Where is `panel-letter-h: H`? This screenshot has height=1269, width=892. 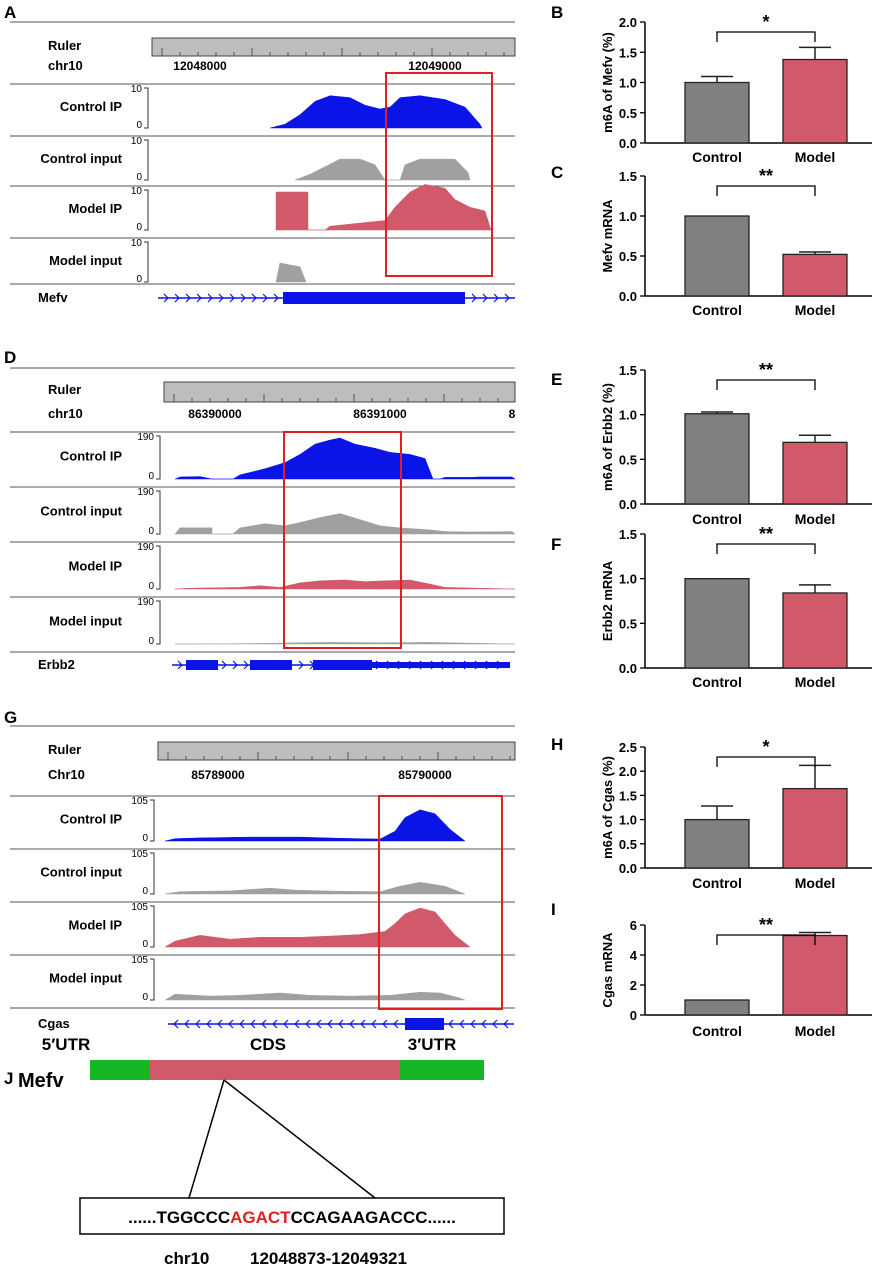
panel-letter-h: H is located at coordinates (557, 744).